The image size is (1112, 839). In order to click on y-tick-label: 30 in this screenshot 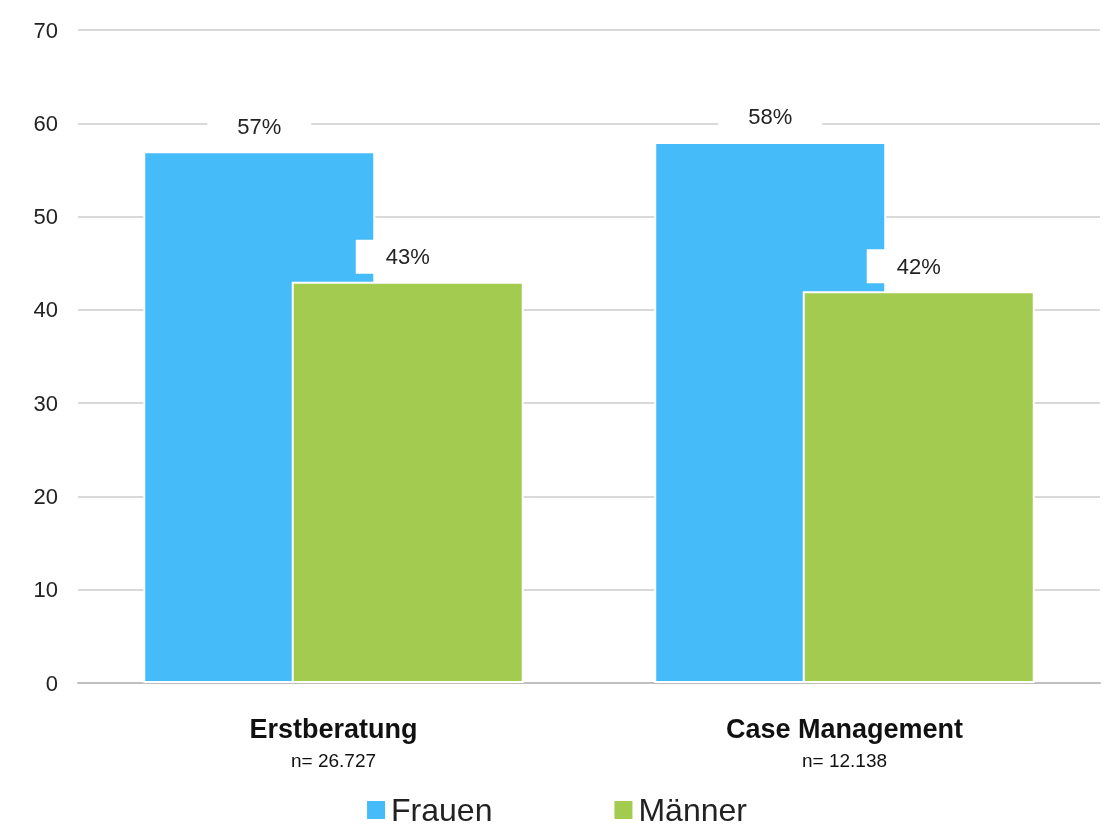, I will do `click(45, 403)`.